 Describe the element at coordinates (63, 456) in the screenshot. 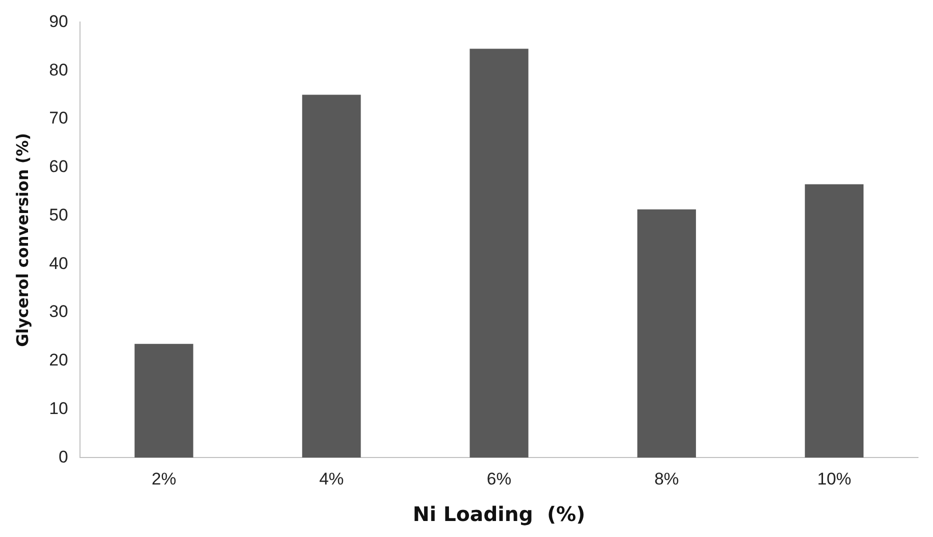

I see `y-tick-label: 0` at that location.